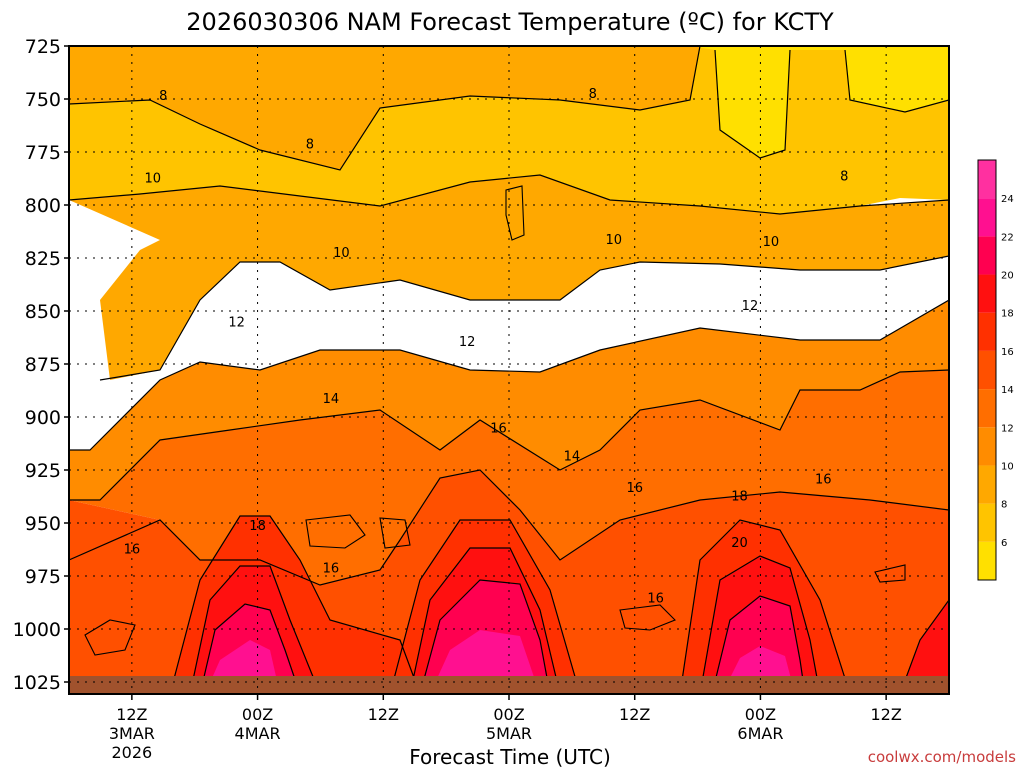  Describe the element at coordinates (1007, 428) in the screenshot. I see `colorbar-label: 12` at that location.